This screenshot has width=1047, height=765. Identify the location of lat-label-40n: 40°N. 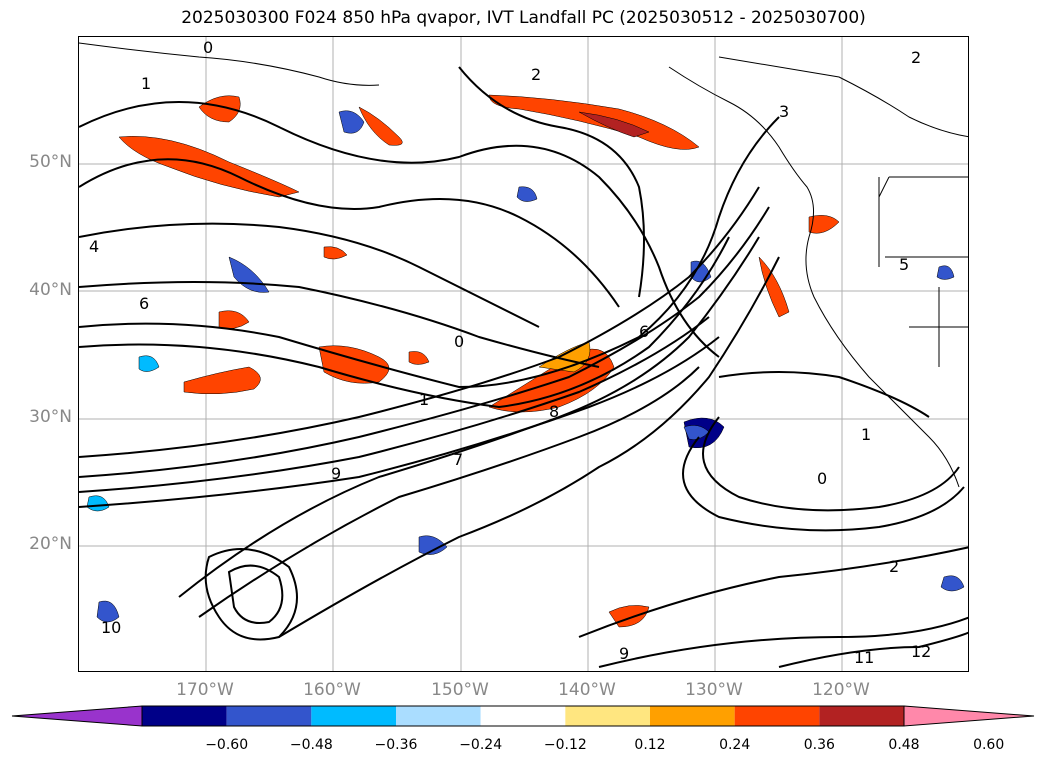
(50, 290).